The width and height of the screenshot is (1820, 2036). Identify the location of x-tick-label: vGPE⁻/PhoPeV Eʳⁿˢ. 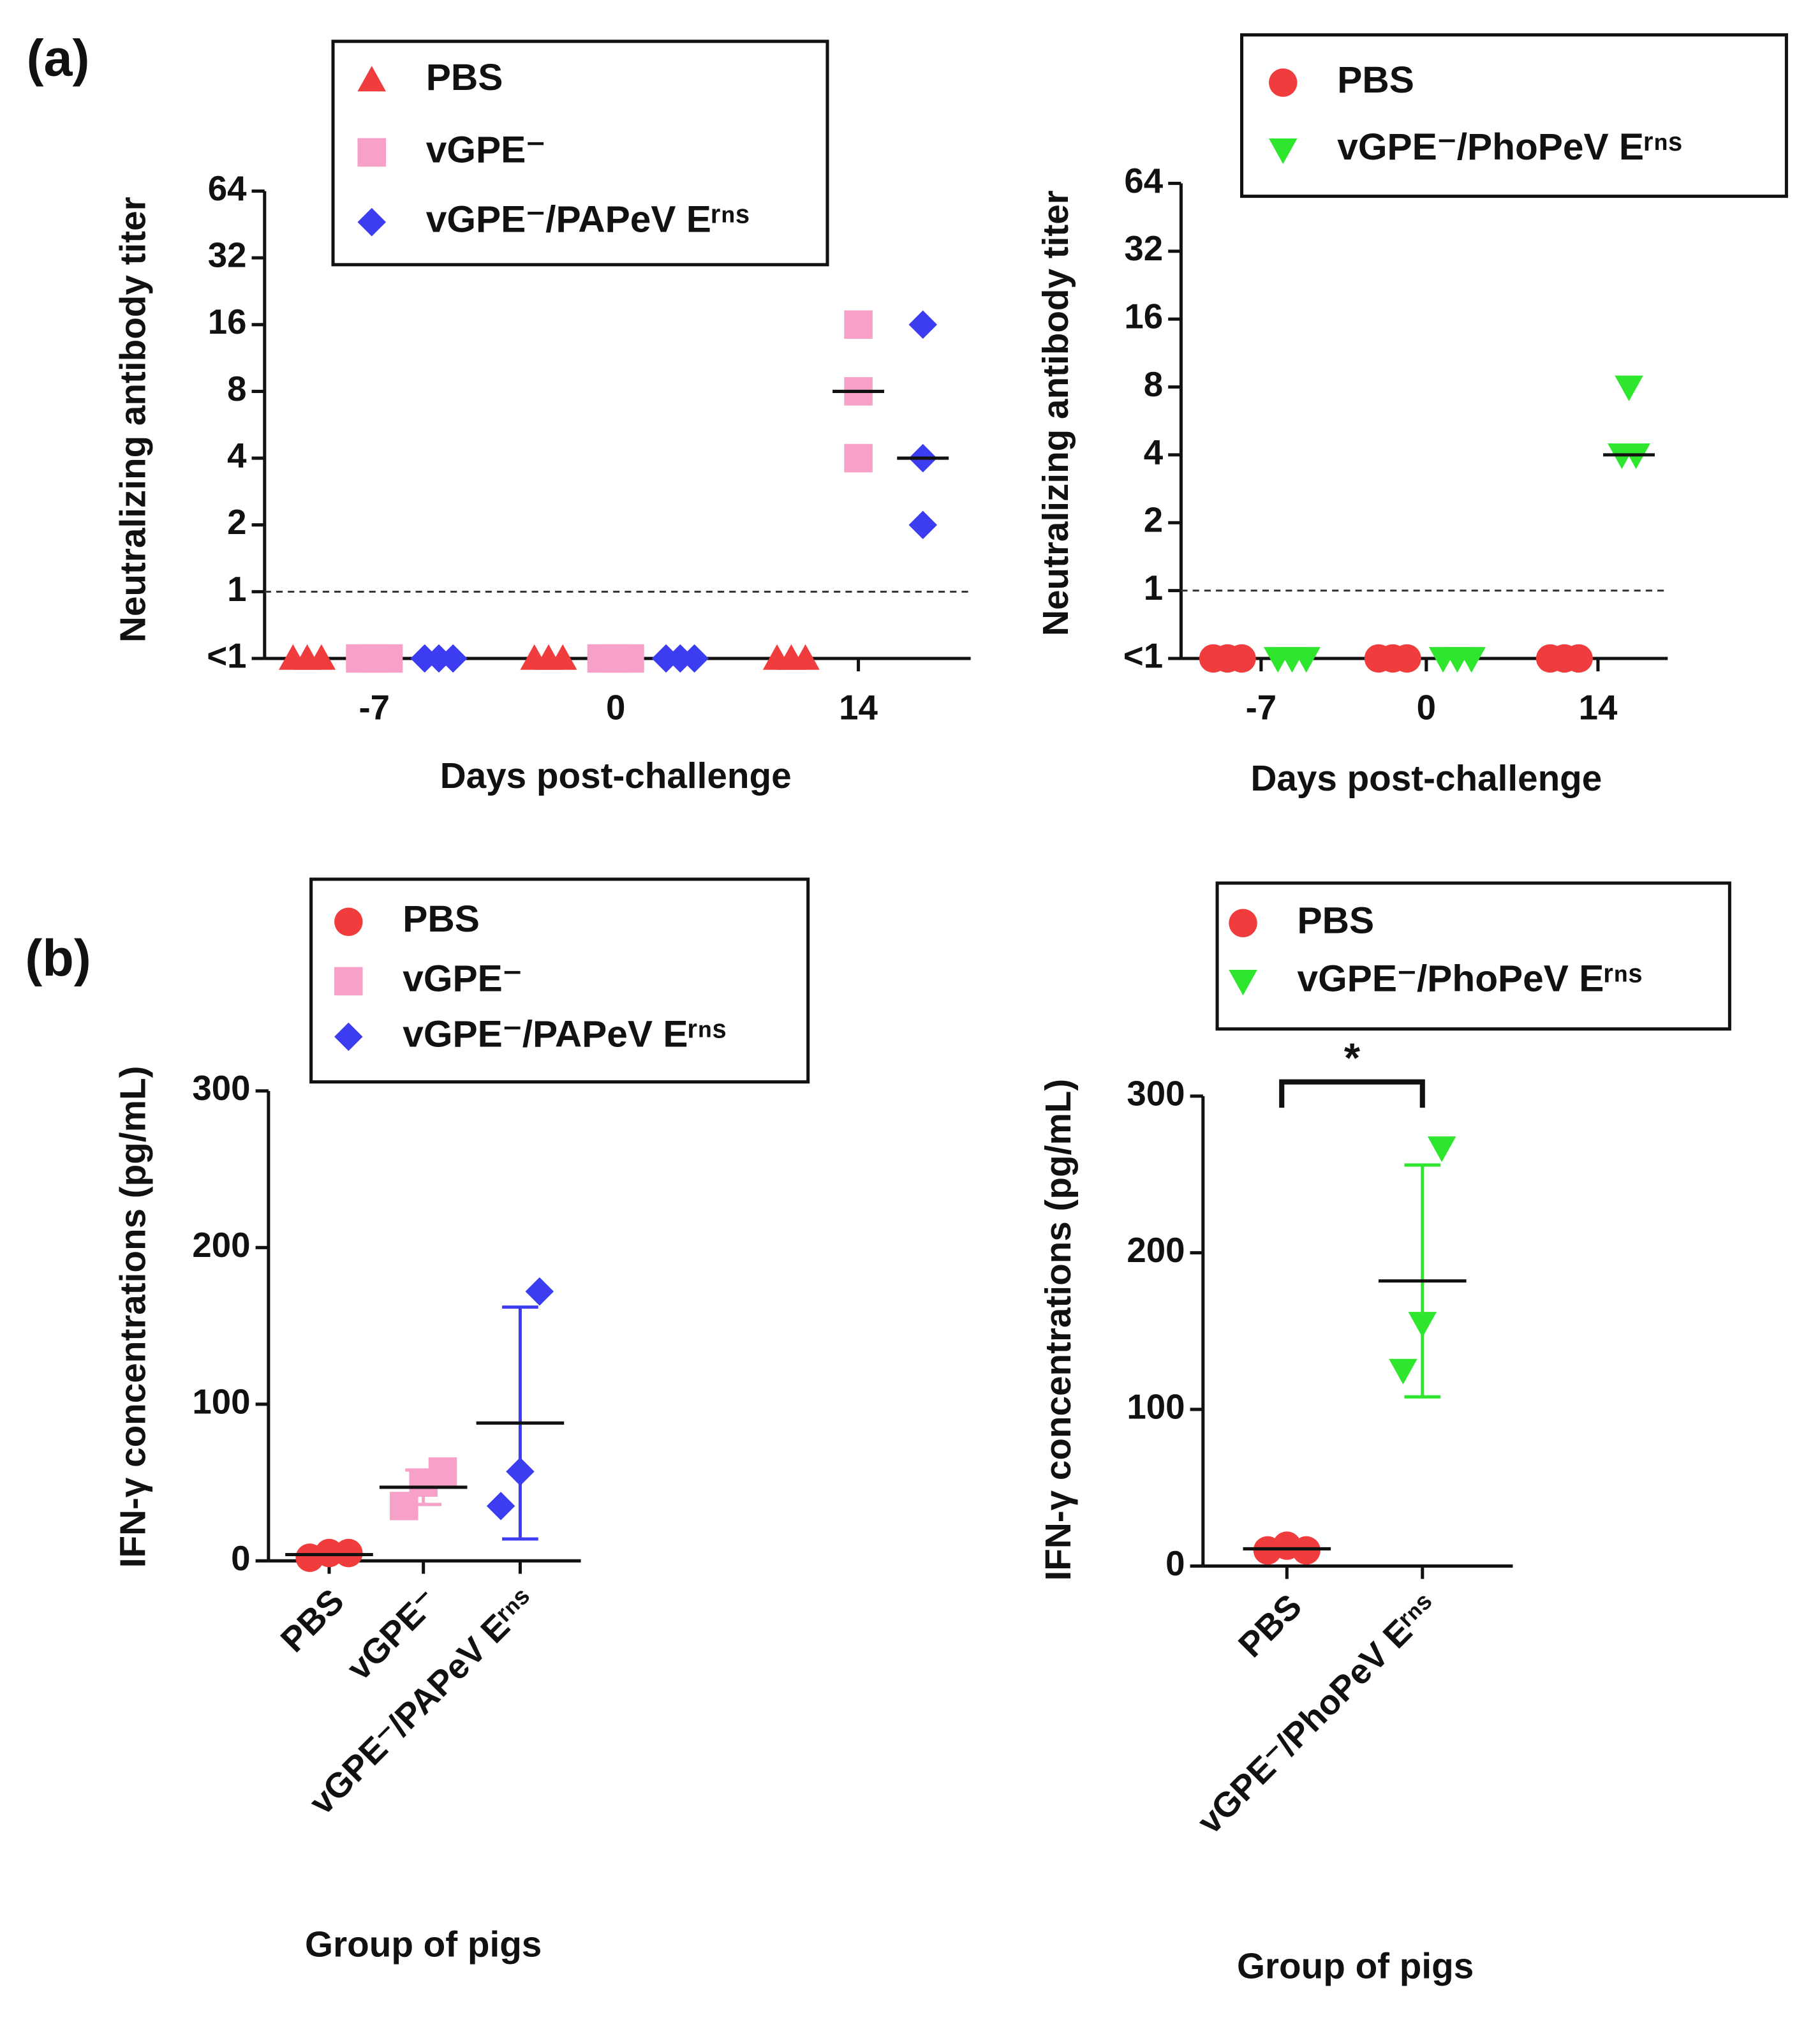
(1317, 1714).